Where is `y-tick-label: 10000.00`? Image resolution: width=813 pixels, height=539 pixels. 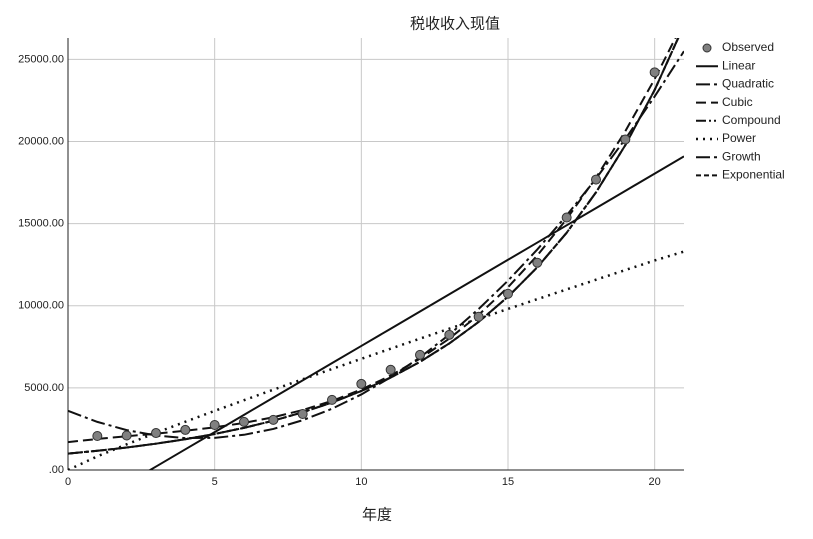 y-tick-label: 10000.00 is located at coordinates (41, 306).